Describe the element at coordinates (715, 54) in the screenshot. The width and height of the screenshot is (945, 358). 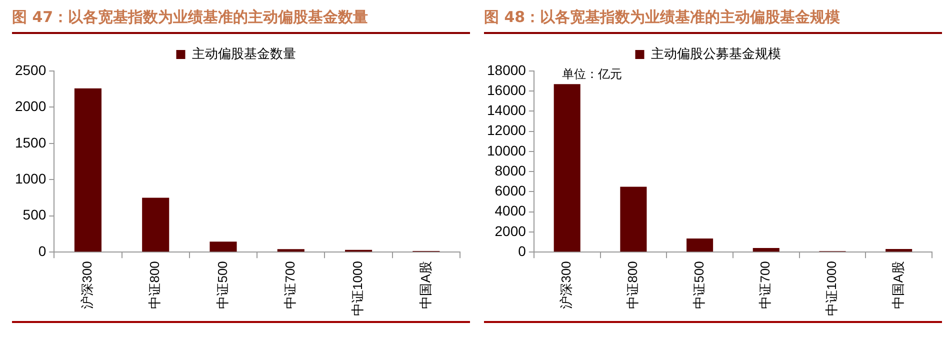
I see `legend-label: 主动偏股公募基金规模` at that location.